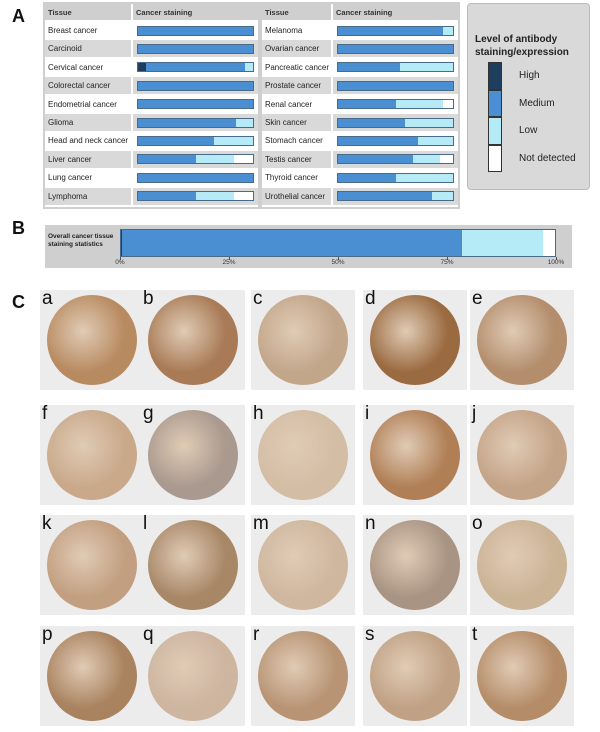 Image resolution: width=600 pixels, height=732 pixels. What do you see at coordinates (296, 86) in the screenshot?
I see `tissue-name: Prostate cancer` at bounding box center [296, 86].